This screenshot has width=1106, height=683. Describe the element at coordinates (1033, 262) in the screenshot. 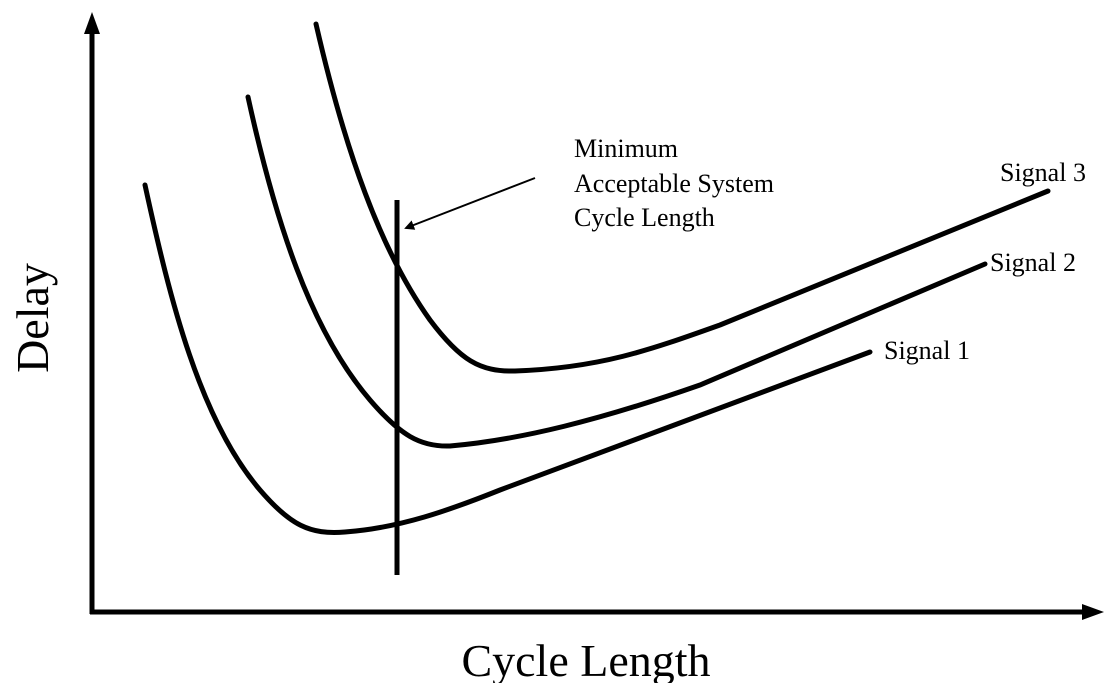

I see `curve-label: Signal 2` at that location.